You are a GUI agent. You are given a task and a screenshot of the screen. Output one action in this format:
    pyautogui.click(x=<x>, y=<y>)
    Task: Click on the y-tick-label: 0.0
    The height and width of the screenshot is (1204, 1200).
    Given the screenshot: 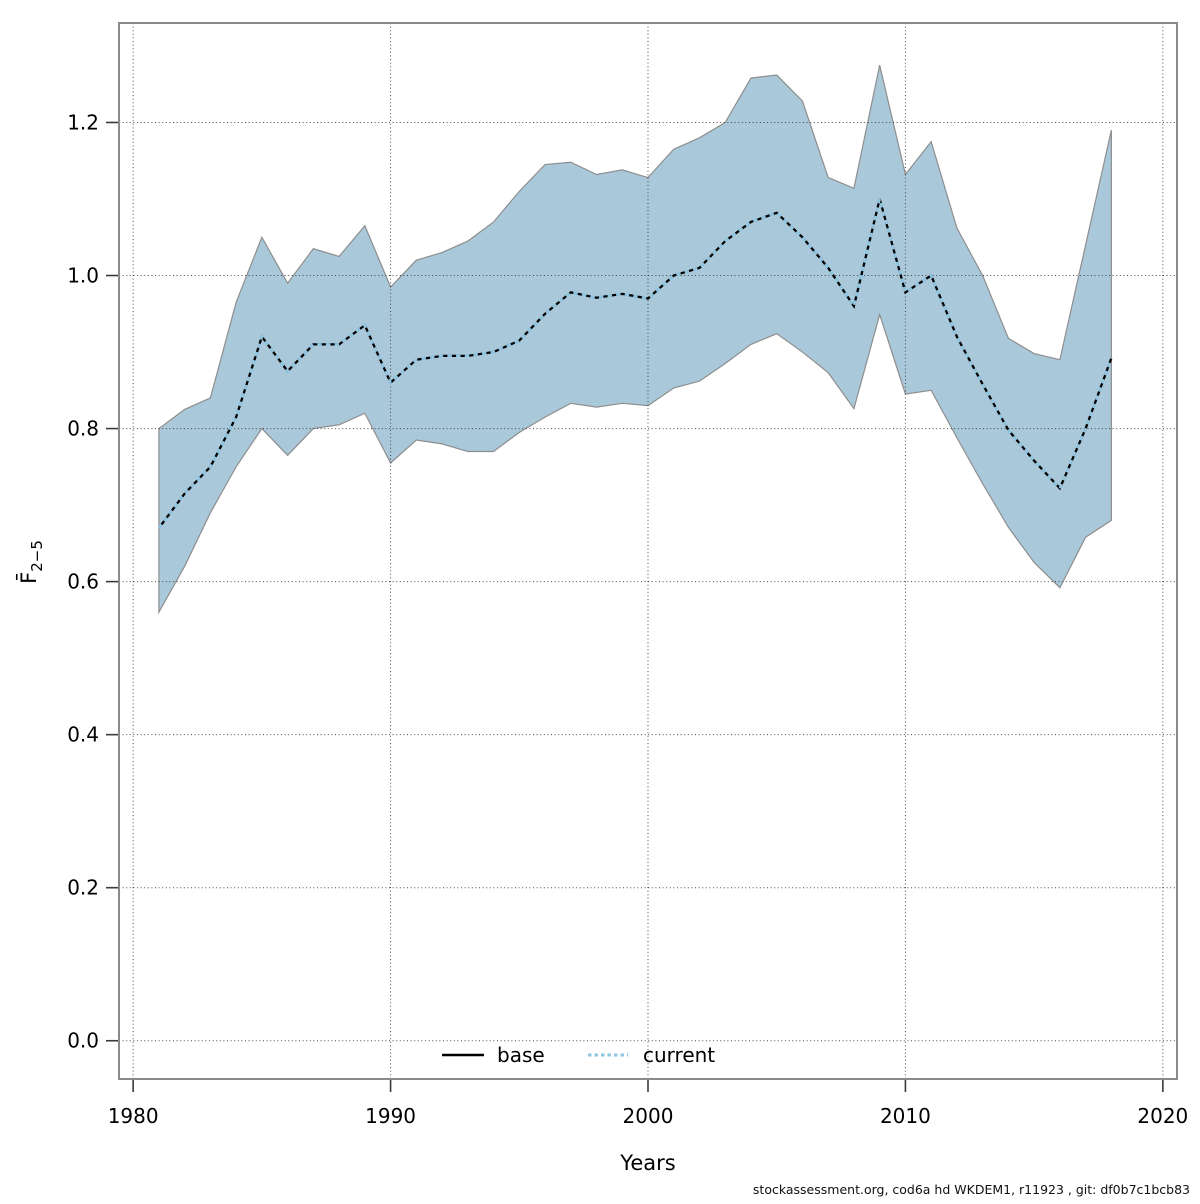 What is the action you would take?
    pyautogui.click(x=83, y=1041)
    